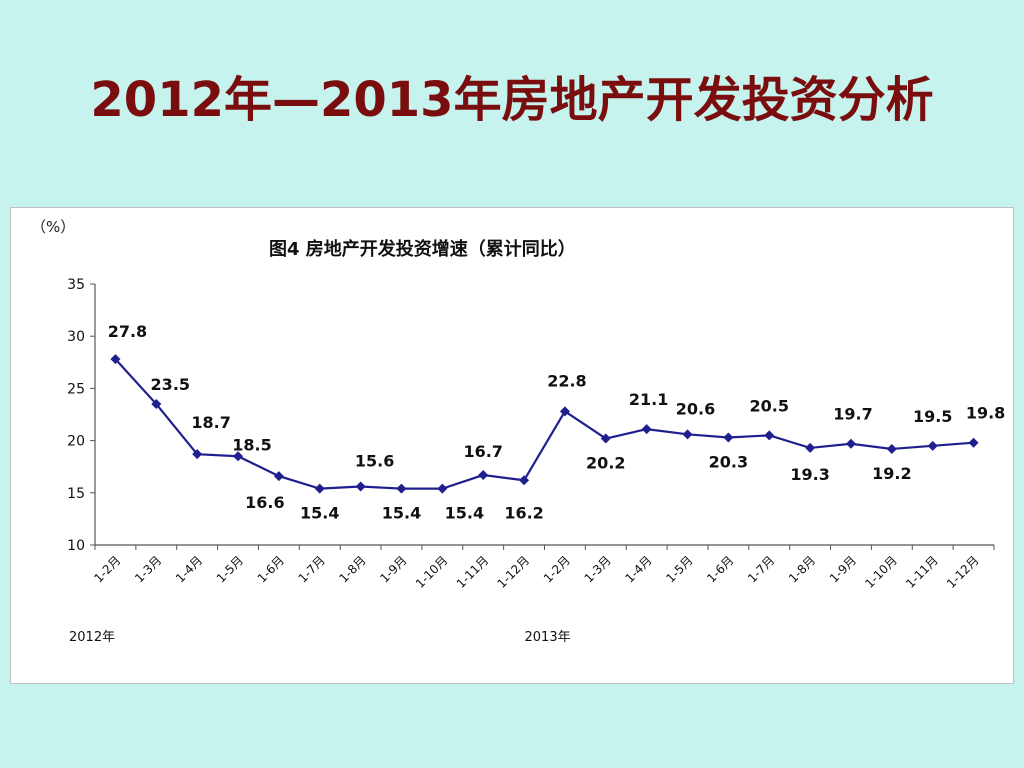  Describe the element at coordinates (566, 380) in the screenshot. I see `data-label: 22.8` at that location.